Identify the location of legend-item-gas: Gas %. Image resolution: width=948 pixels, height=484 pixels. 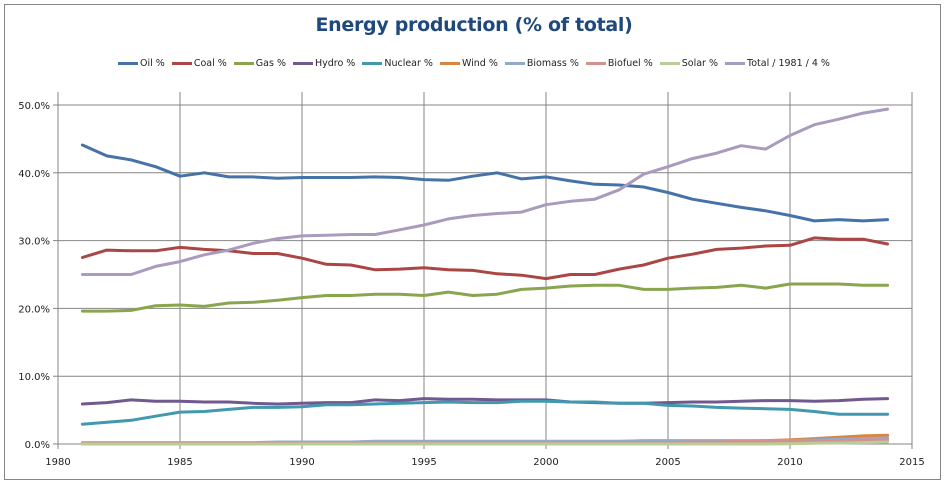
(259, 63).